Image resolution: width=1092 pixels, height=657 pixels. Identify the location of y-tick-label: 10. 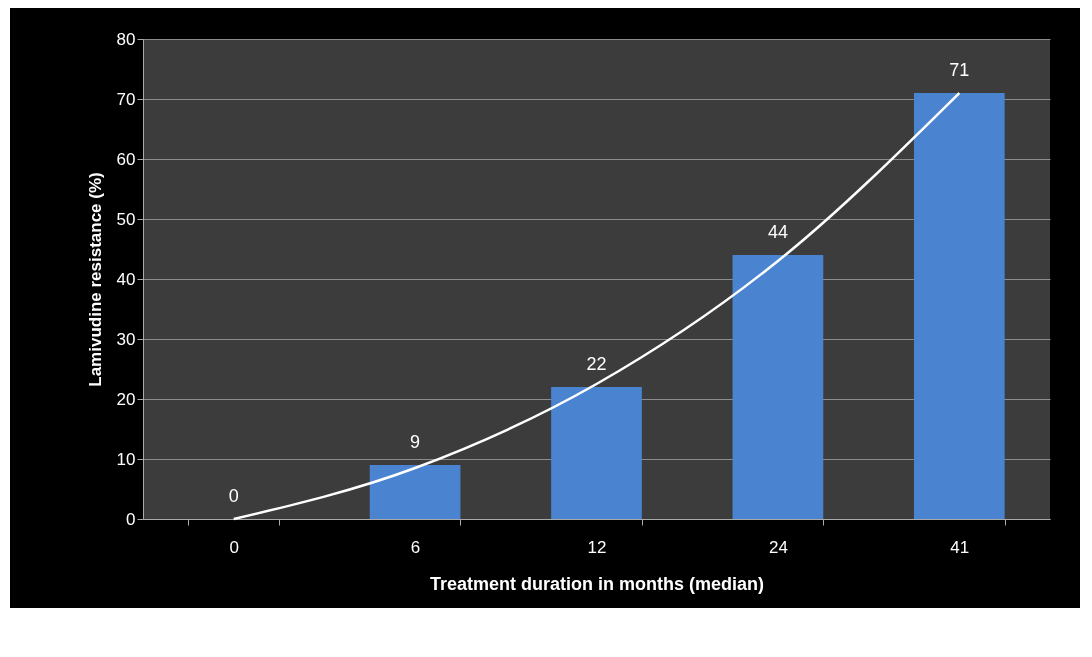
(126, 459).